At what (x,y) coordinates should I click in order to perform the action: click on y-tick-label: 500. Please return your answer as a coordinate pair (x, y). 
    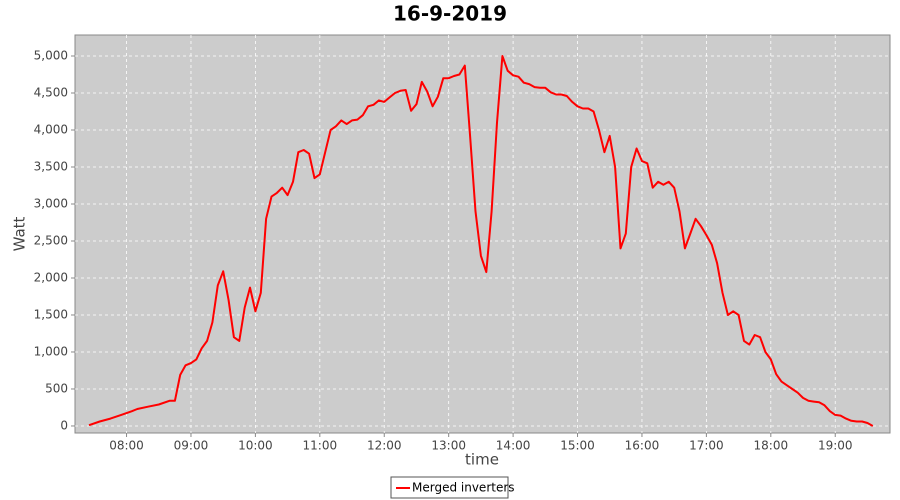
    Looking at the image, I should click on (56, 388).